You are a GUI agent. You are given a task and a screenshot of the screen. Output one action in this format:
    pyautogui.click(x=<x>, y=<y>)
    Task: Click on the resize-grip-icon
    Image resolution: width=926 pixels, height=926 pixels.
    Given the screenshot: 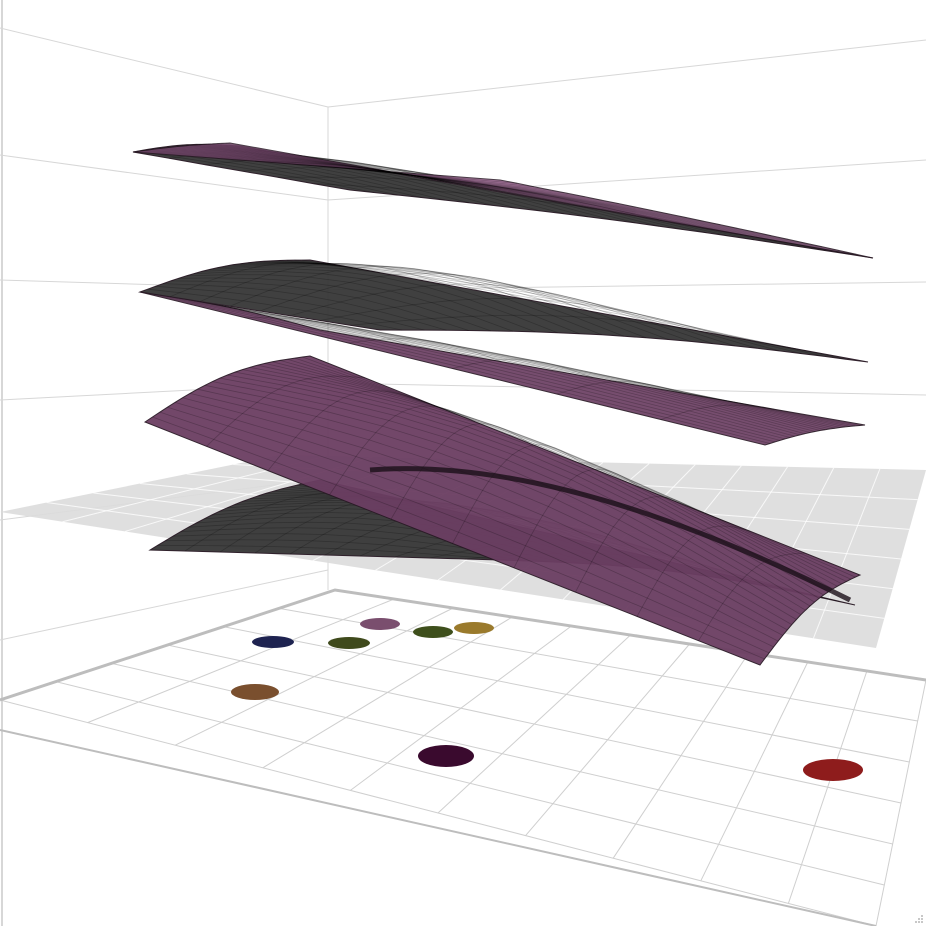 What is the action you would take?
    pyautogui.click(x=918, y=918)
    